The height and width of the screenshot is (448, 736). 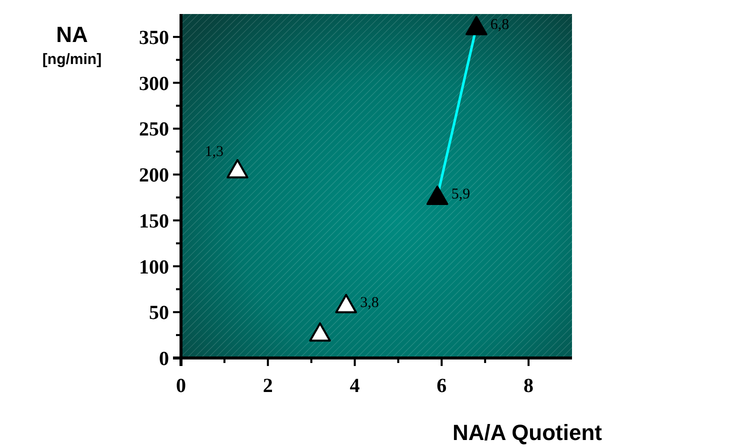 I want to click on y-tick-label: 300, so click(x=154, y=83).